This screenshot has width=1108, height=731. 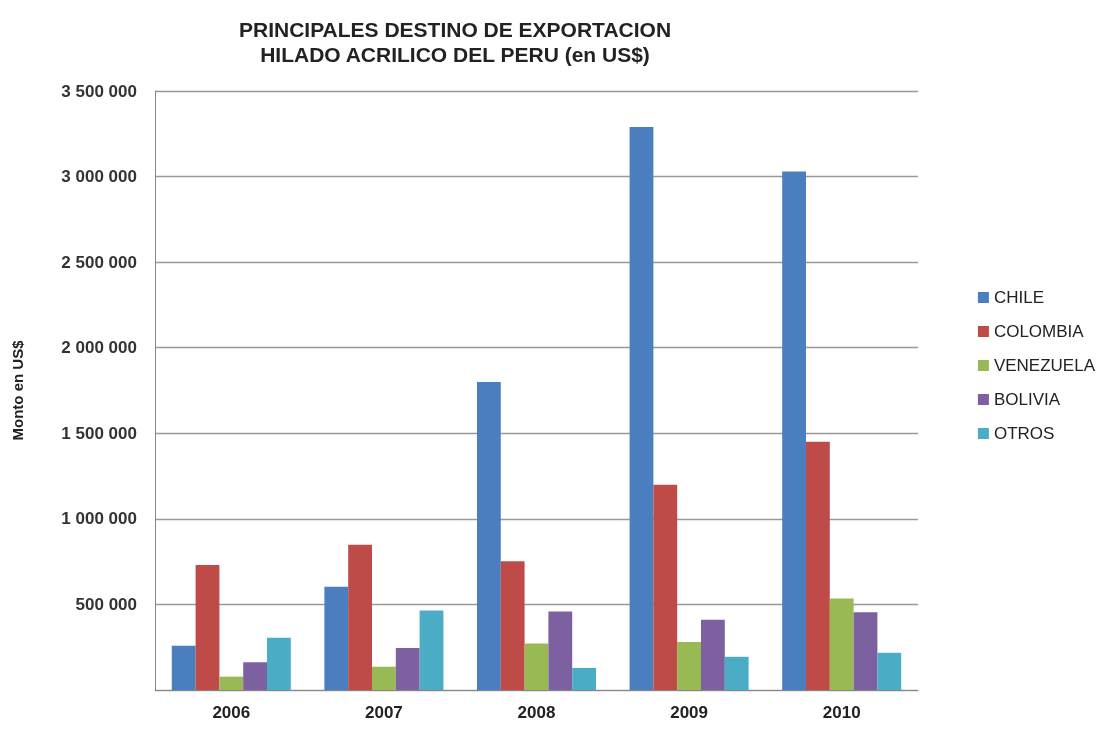 I want to click on y-tick-label: 1 000 000, so click(x=99, y=519).